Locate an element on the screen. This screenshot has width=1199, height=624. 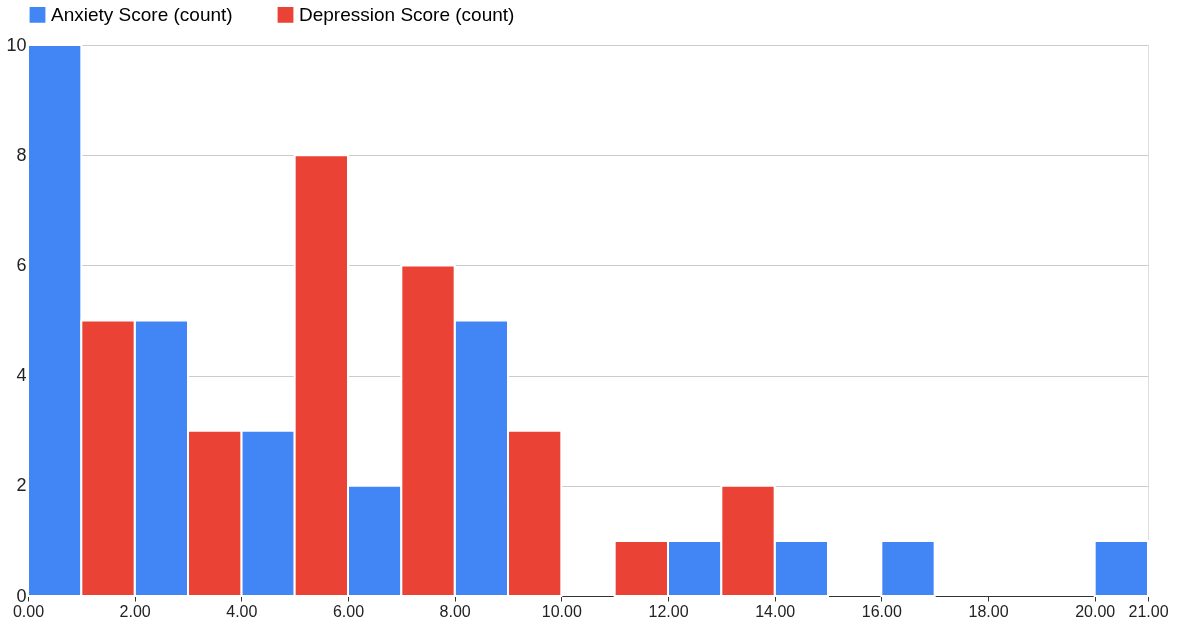
y-tick-label: 6 is located at coordinates (21, 264).